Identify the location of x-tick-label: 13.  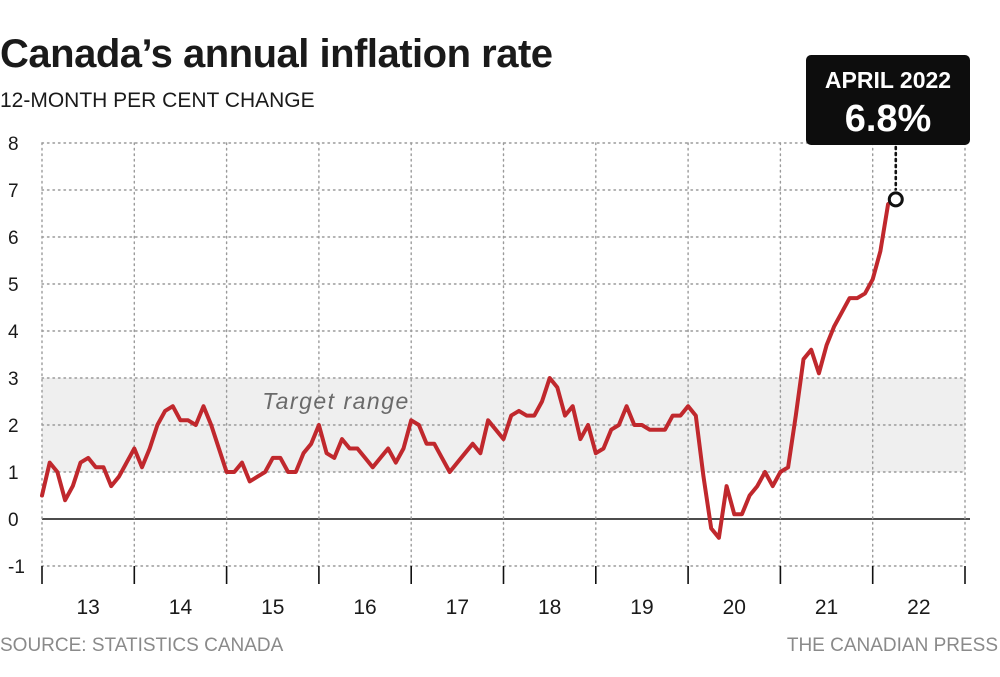
(87, 607).